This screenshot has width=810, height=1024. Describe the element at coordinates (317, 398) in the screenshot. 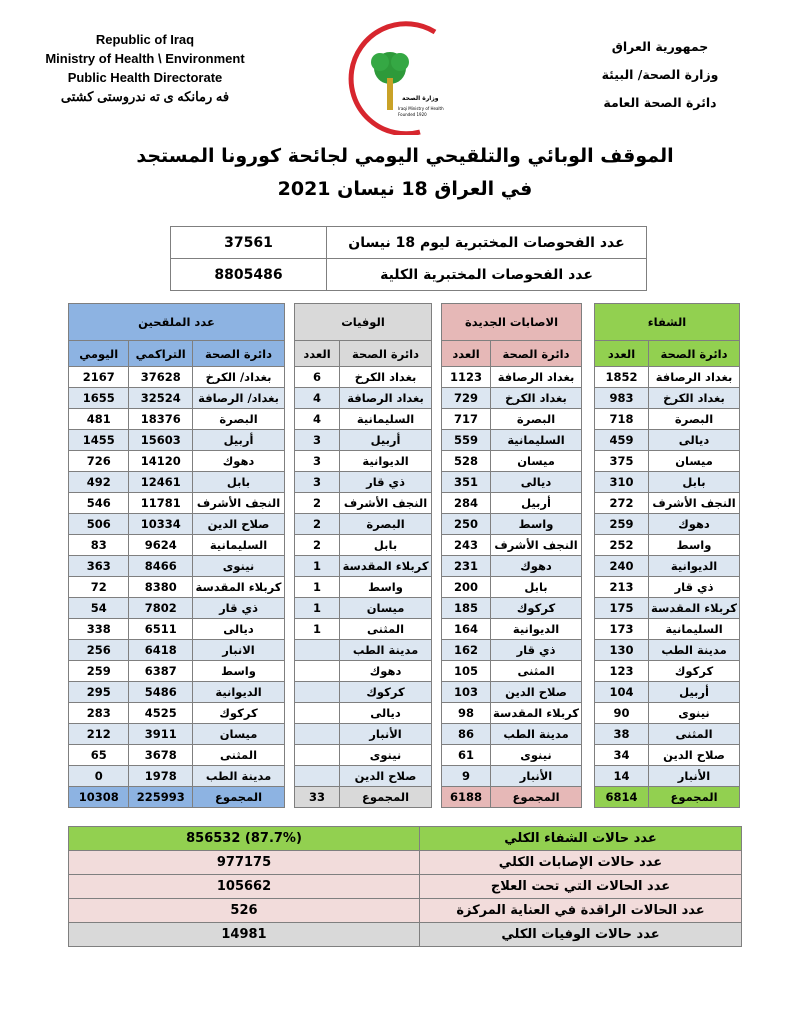

I see `value-cell: 4` at that location.